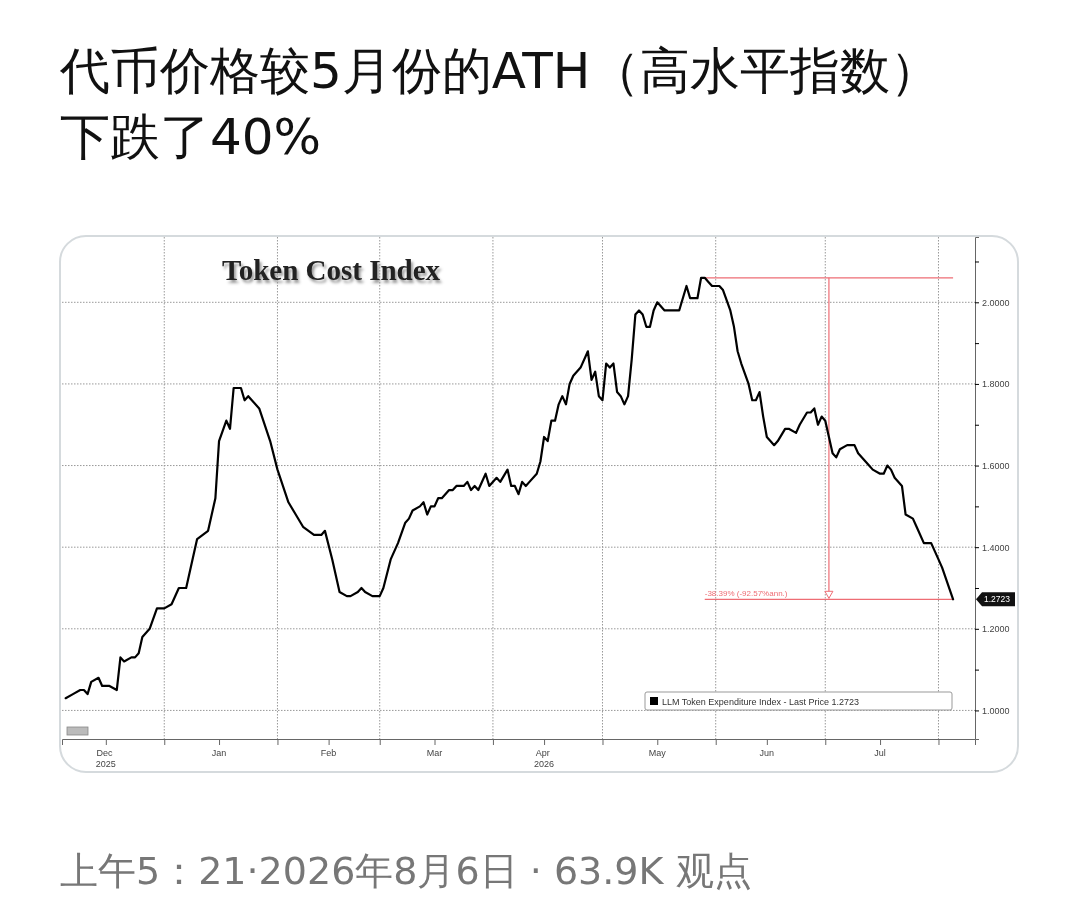 The width and height of the screenshot is (1080, 924). Describe the element at coordinates (219, 753) in the screenshot. I see `x-tick-label: Jan` at that location.